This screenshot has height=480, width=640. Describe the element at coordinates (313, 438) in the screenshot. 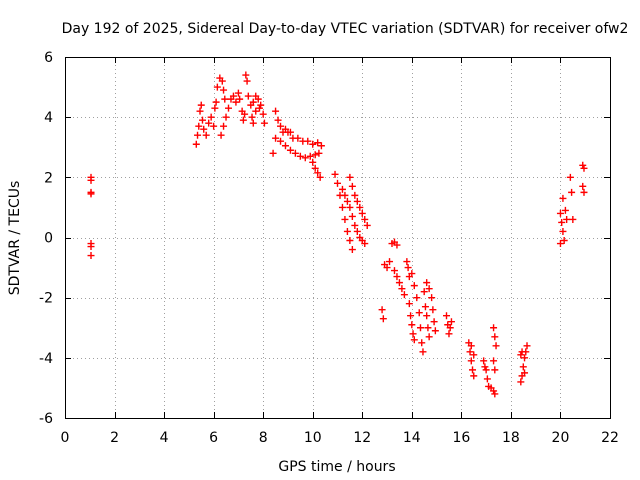

I see `x-tick-label: 10` at that location.